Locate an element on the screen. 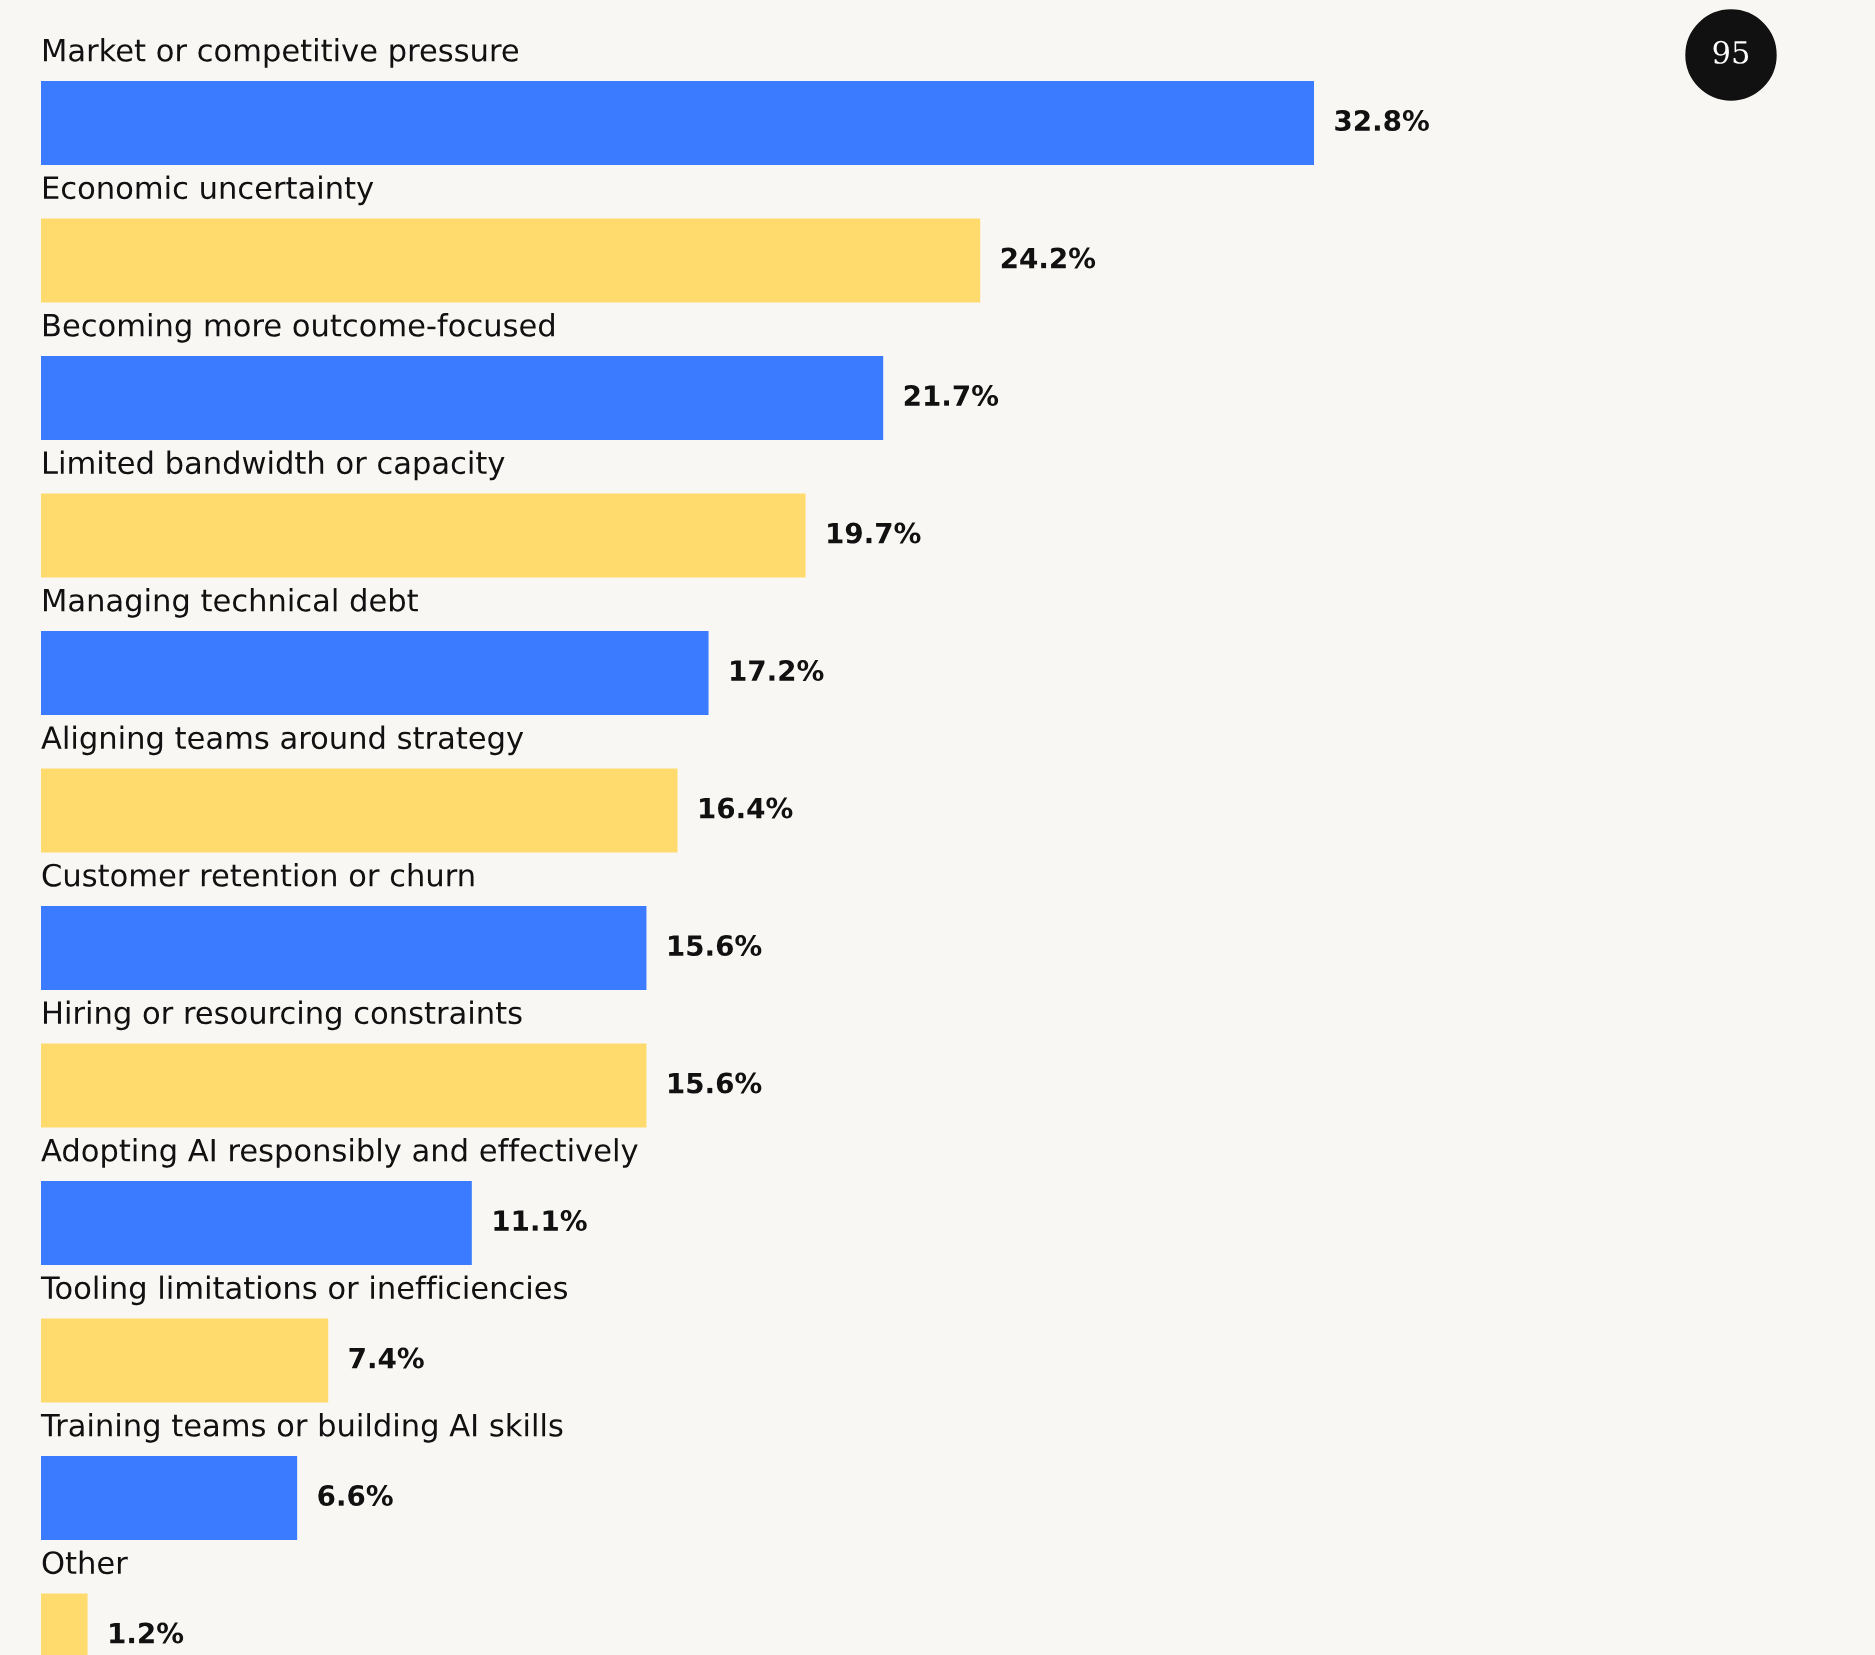 This screenshot has width=1875, height=1655. text: 95 is located at coordinates (1731, 52).